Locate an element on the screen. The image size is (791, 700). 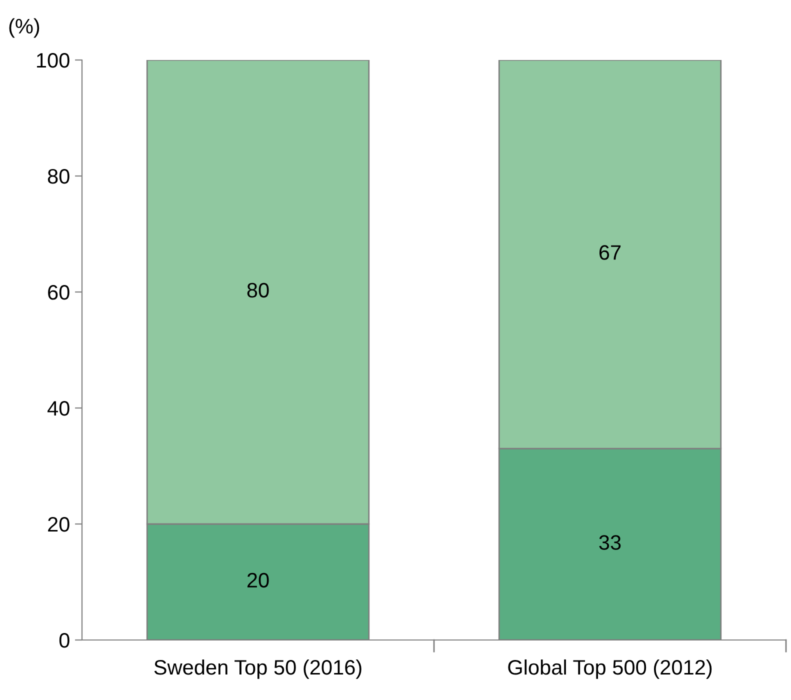
data-label: 80 is located at coordinates (258, 290).